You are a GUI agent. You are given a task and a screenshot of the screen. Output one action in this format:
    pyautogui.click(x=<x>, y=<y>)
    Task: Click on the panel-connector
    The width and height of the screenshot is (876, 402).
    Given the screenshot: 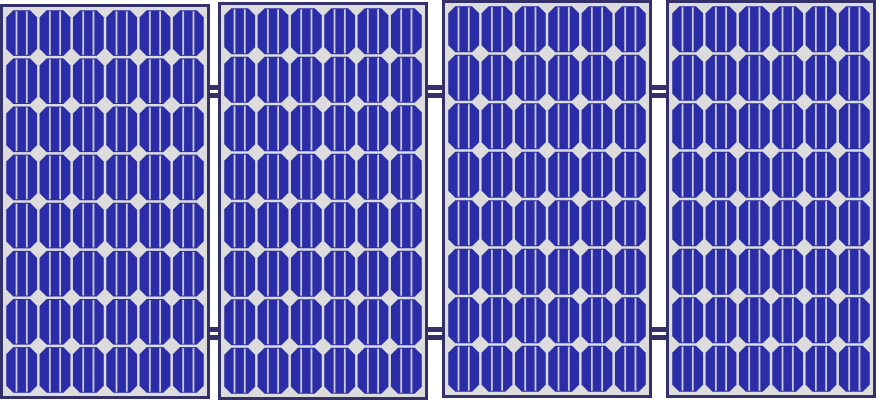 What is the action you would take?
    pyautogui.click(x=659, y=91)
    